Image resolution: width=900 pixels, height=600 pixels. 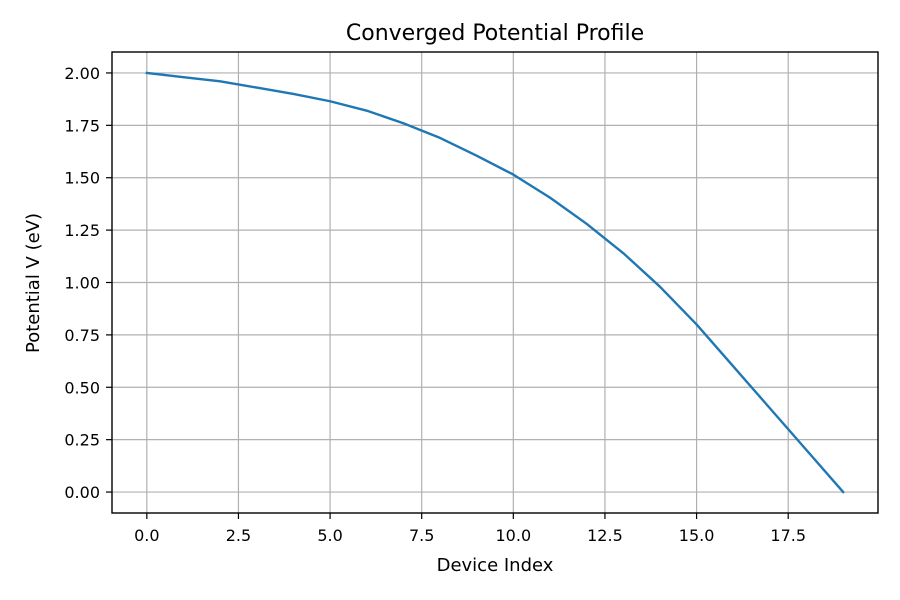 I want to click on y-tick-label: 0.25, so click(x=82, y=440).